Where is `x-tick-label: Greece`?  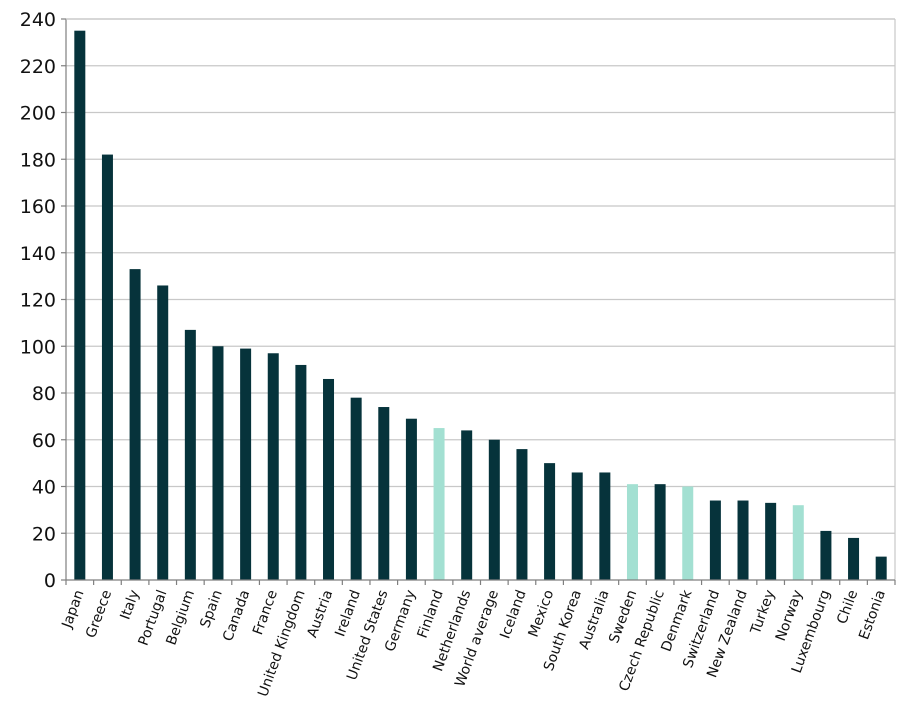 x-tick-label: Greece is located at coordinates (99, 614).